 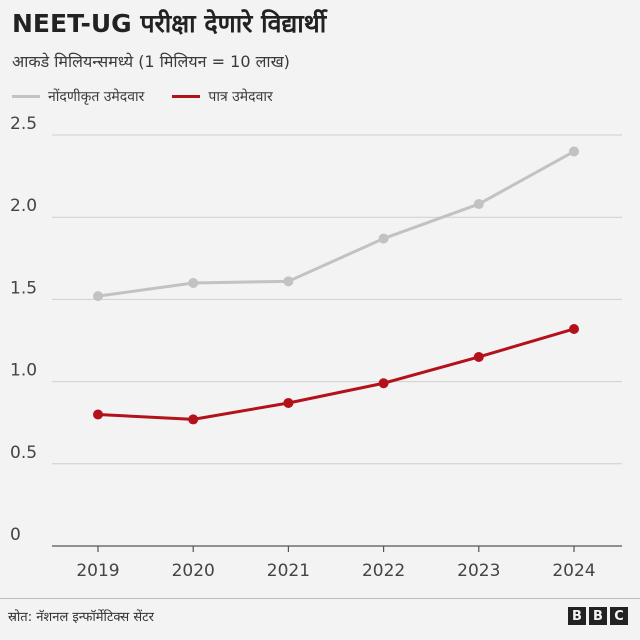 I want to click on y-tick-label: 2.5, so click(x=23, y=124).